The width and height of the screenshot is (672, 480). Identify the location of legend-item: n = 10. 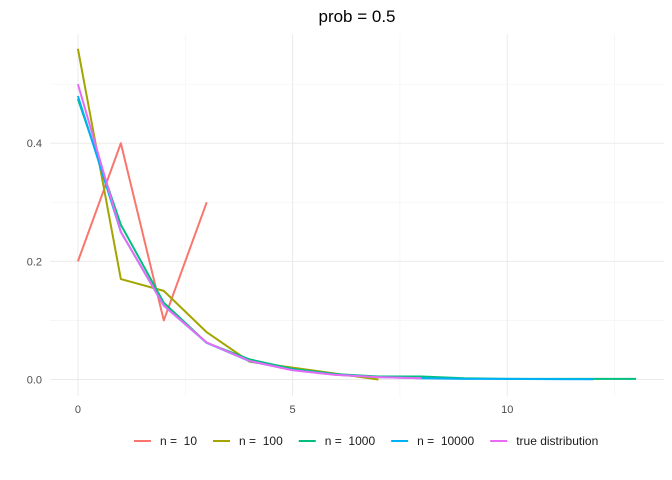
(165, 441).